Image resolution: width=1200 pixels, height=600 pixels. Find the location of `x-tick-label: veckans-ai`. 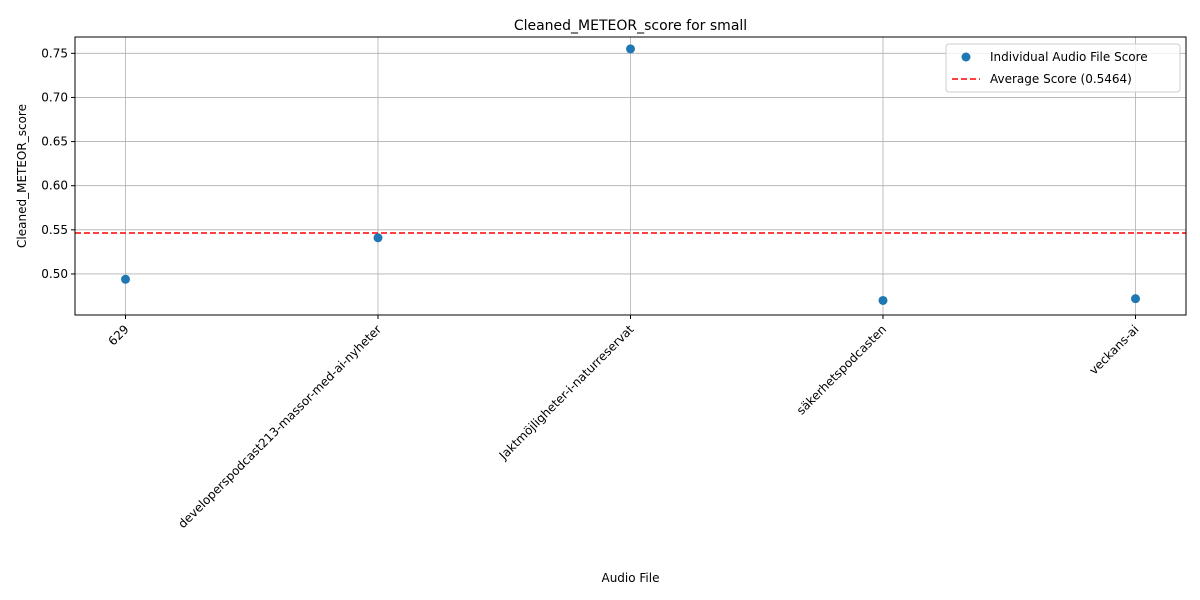

x-tick-label: veckans-ai is located at coordinates (1113, 349).